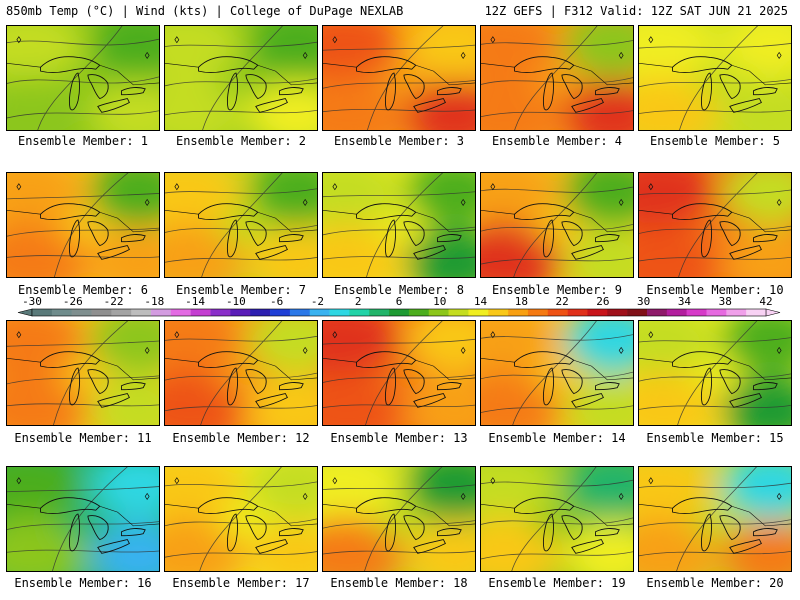 The height and width of the screenshot is (600, 800). Describe the element at coordinates (715, 141) in the screenshot. I see `ensemble-member-label: Ensemble Member: 5` at that location.